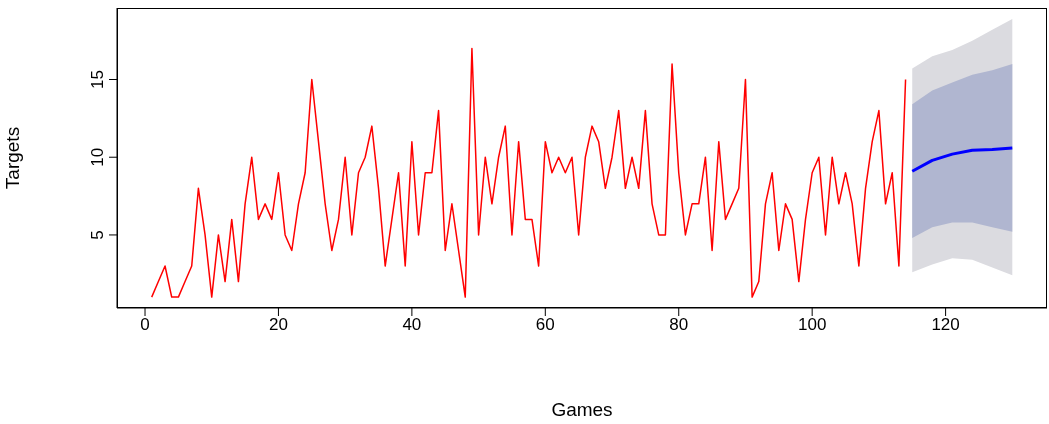 Image resolution: width=1049 pixels, height=424 pixels. I want to click on y-tick-label: 15, so click(97, 79).